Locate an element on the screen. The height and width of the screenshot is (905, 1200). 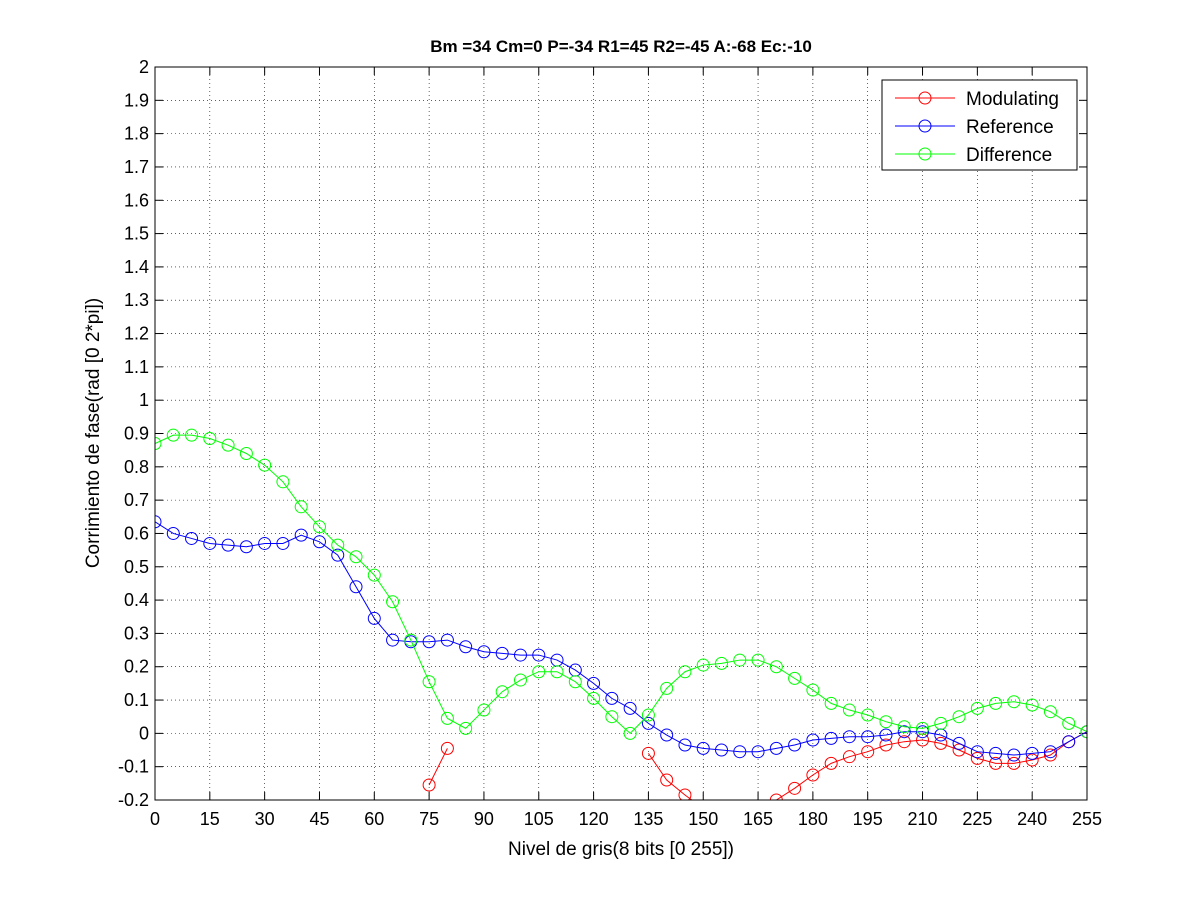
legend: Modulating Reference Difference is located at coordinates (979, 125).